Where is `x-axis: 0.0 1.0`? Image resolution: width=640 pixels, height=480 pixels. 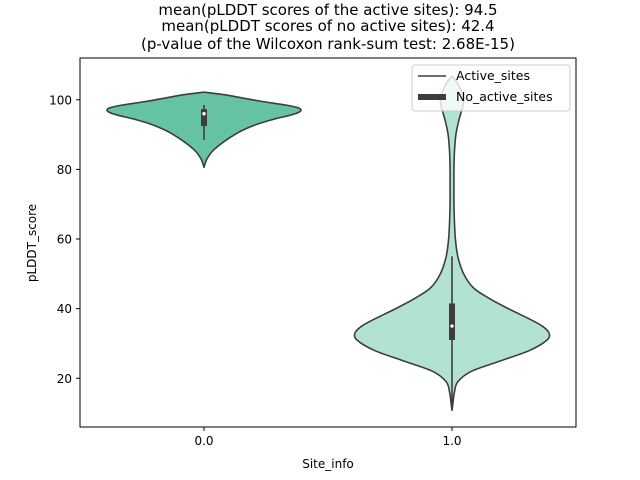 x-axis: 0.0 1.0 is located at coordinates (328, 437).